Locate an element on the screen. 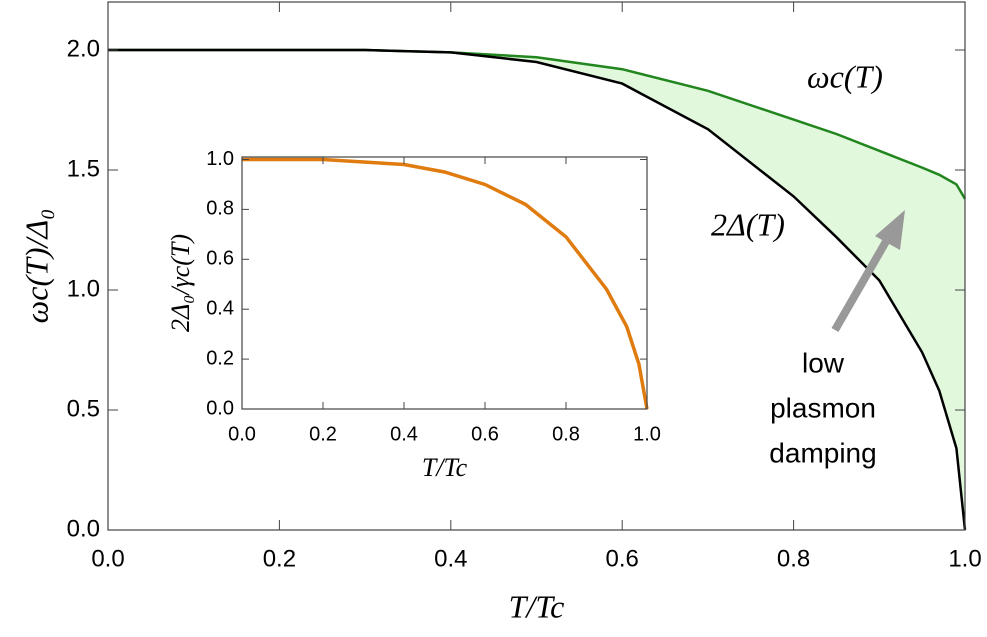 This screenshot has height=637, width=987. annotation: plasmon is located at coordinates (823, 407).